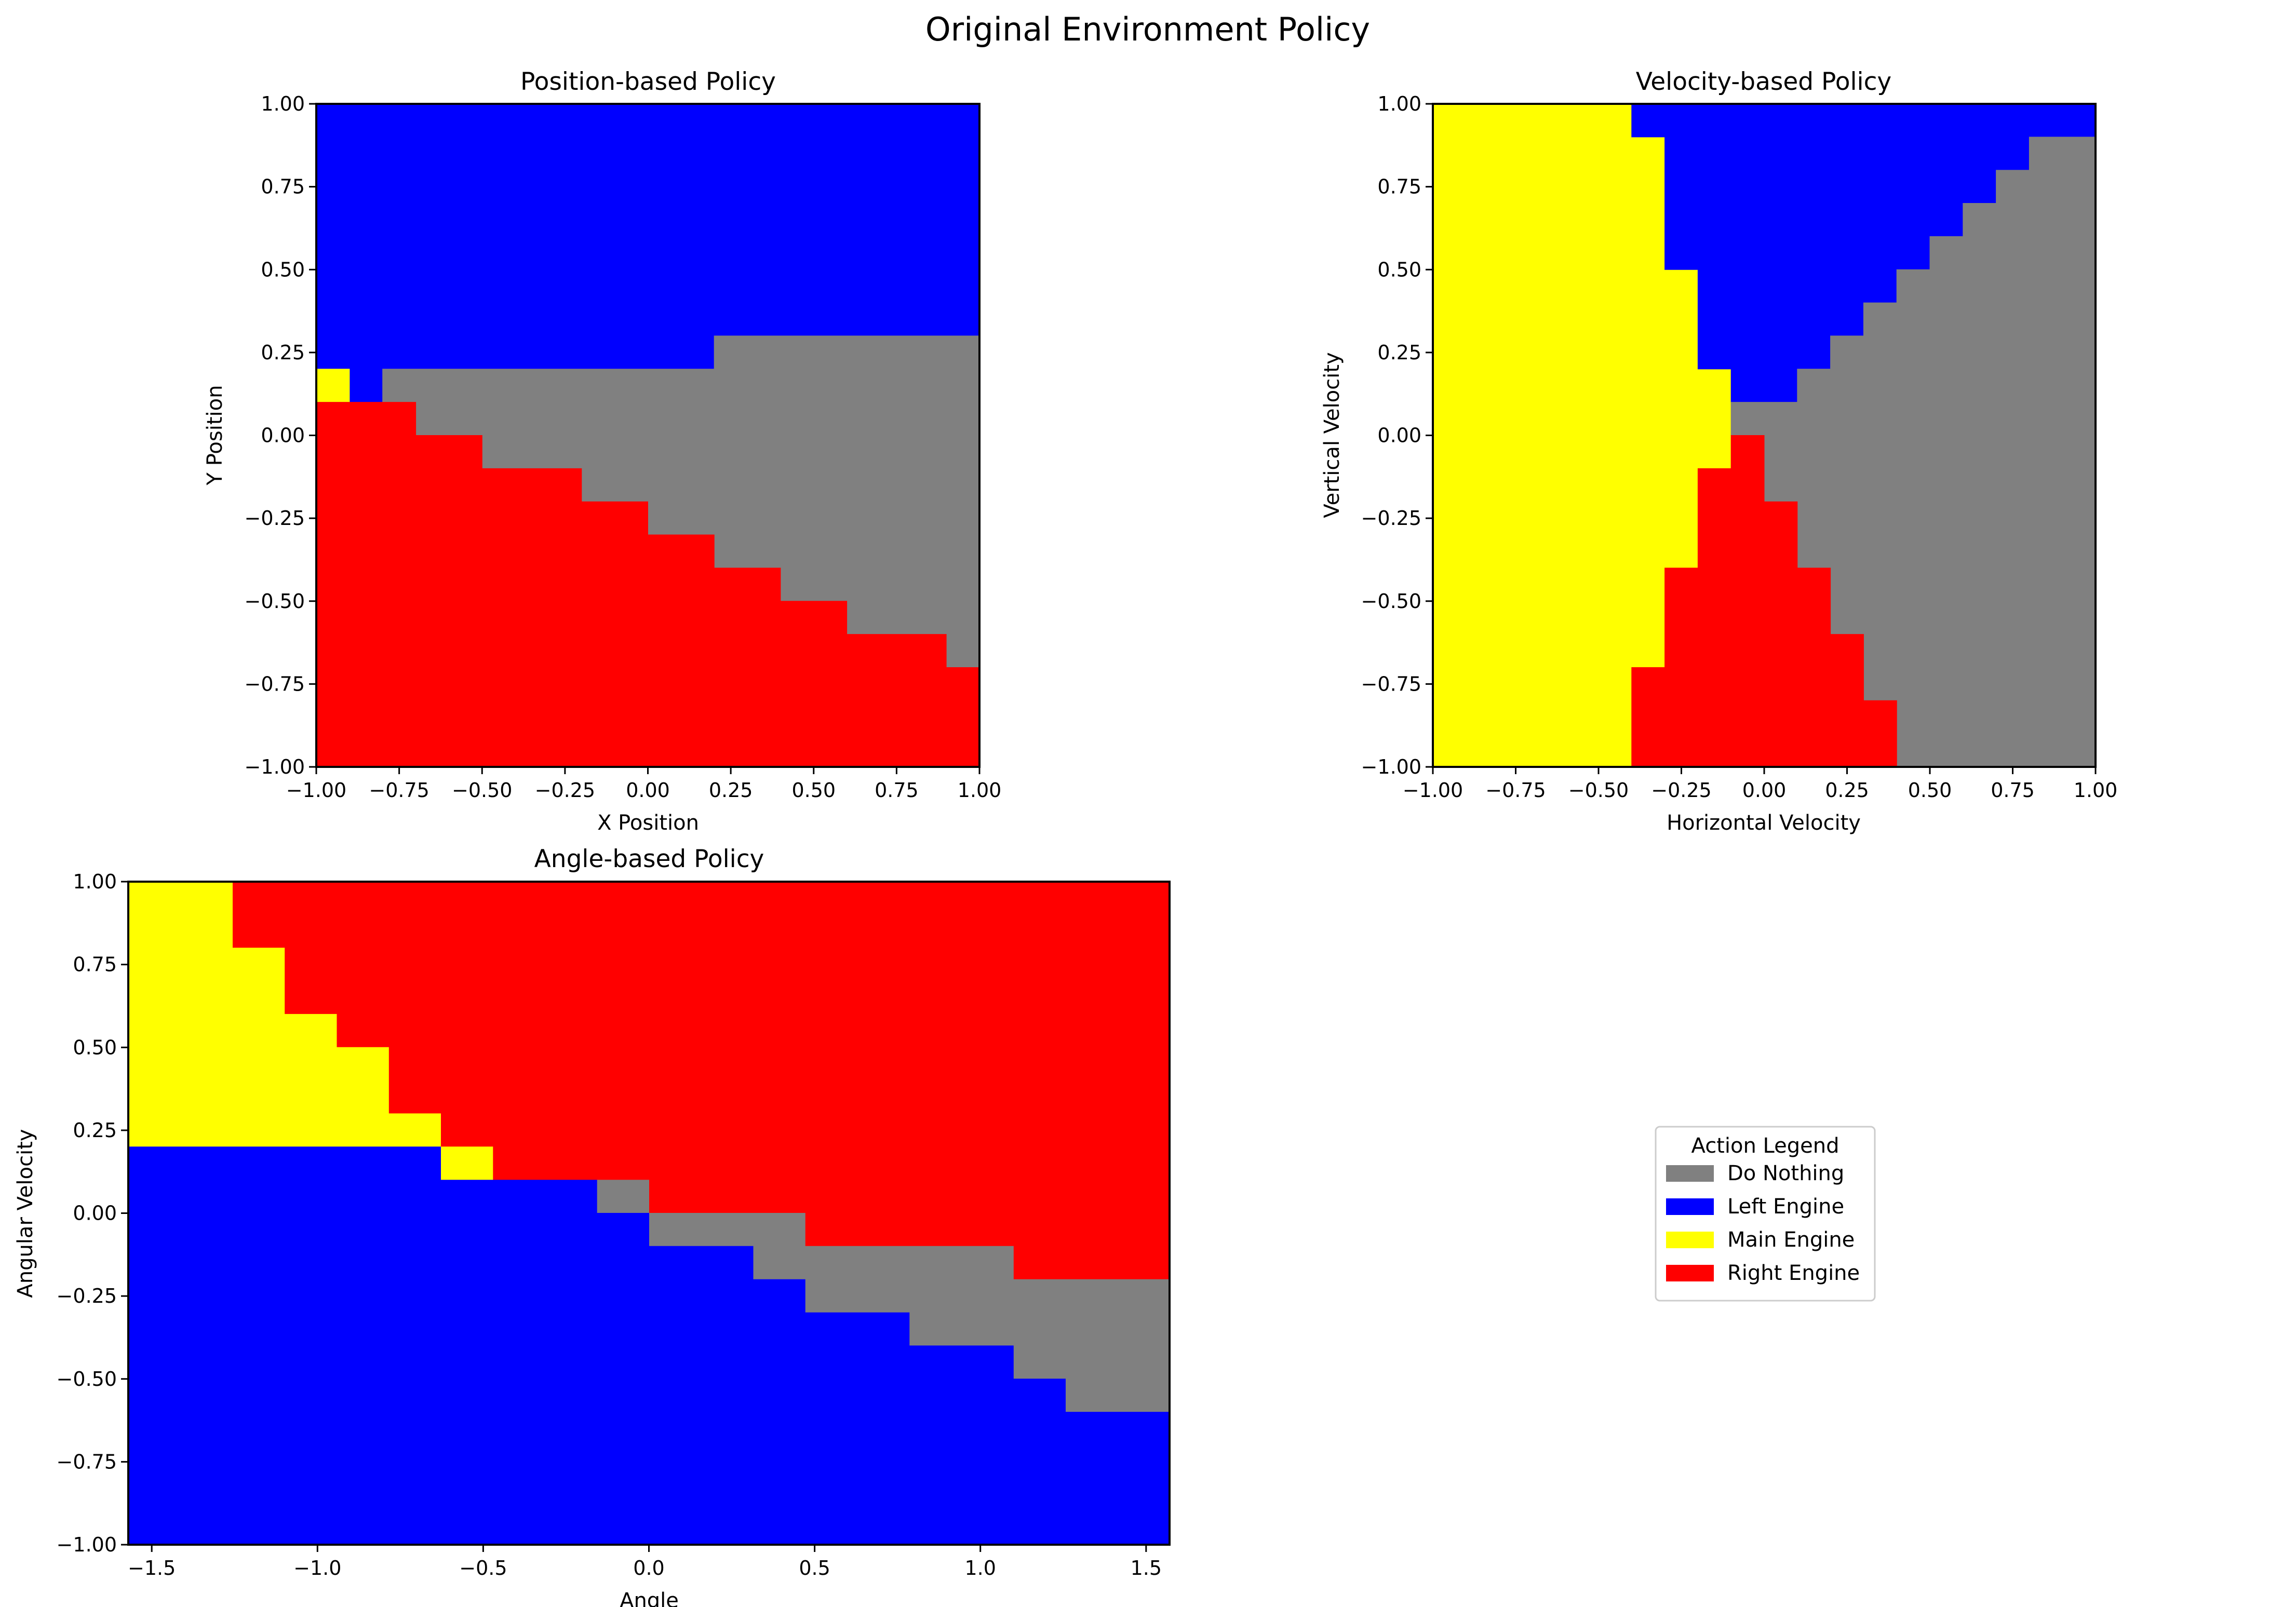  I want to click on angle-policy-ytick-label: −0.50, so click(87, 1379).